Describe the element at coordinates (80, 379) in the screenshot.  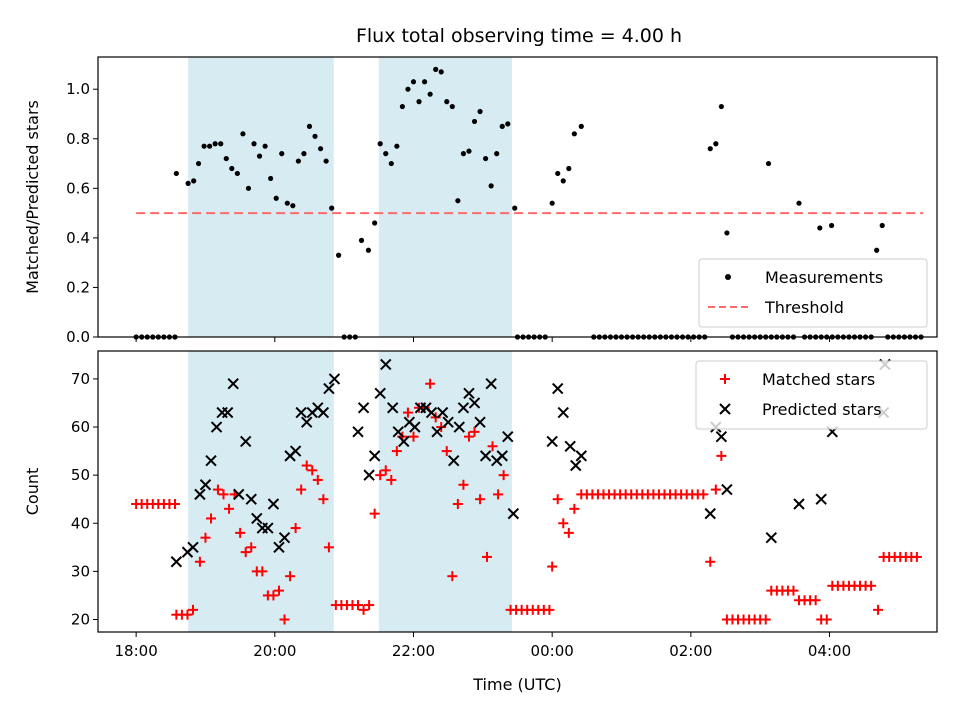
I see `y-tick-label: 70` at that location.